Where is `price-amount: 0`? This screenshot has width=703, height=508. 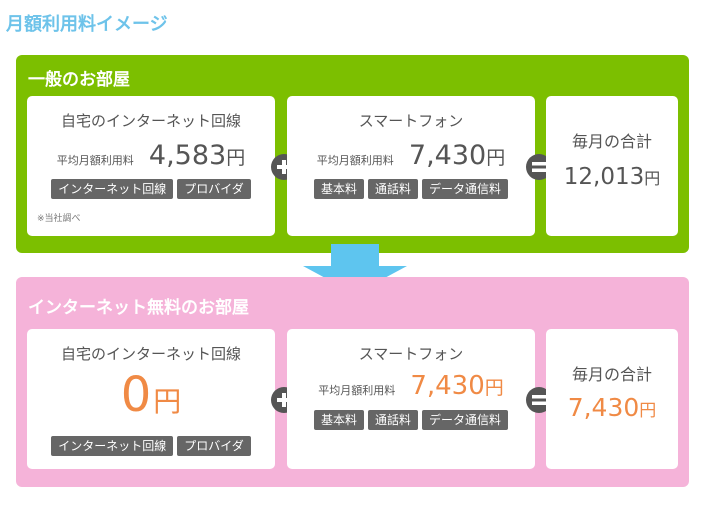
price-amount: 0 is located at coordinates (136, 395).